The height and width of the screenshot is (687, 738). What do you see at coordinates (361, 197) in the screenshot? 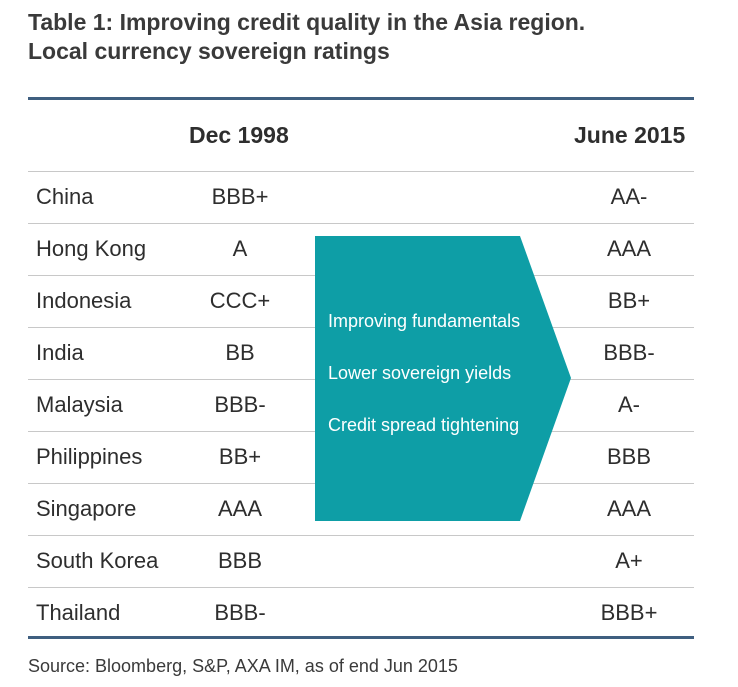
I see `table-row: China BBB+ AA-` at bounding box center [361, 197].